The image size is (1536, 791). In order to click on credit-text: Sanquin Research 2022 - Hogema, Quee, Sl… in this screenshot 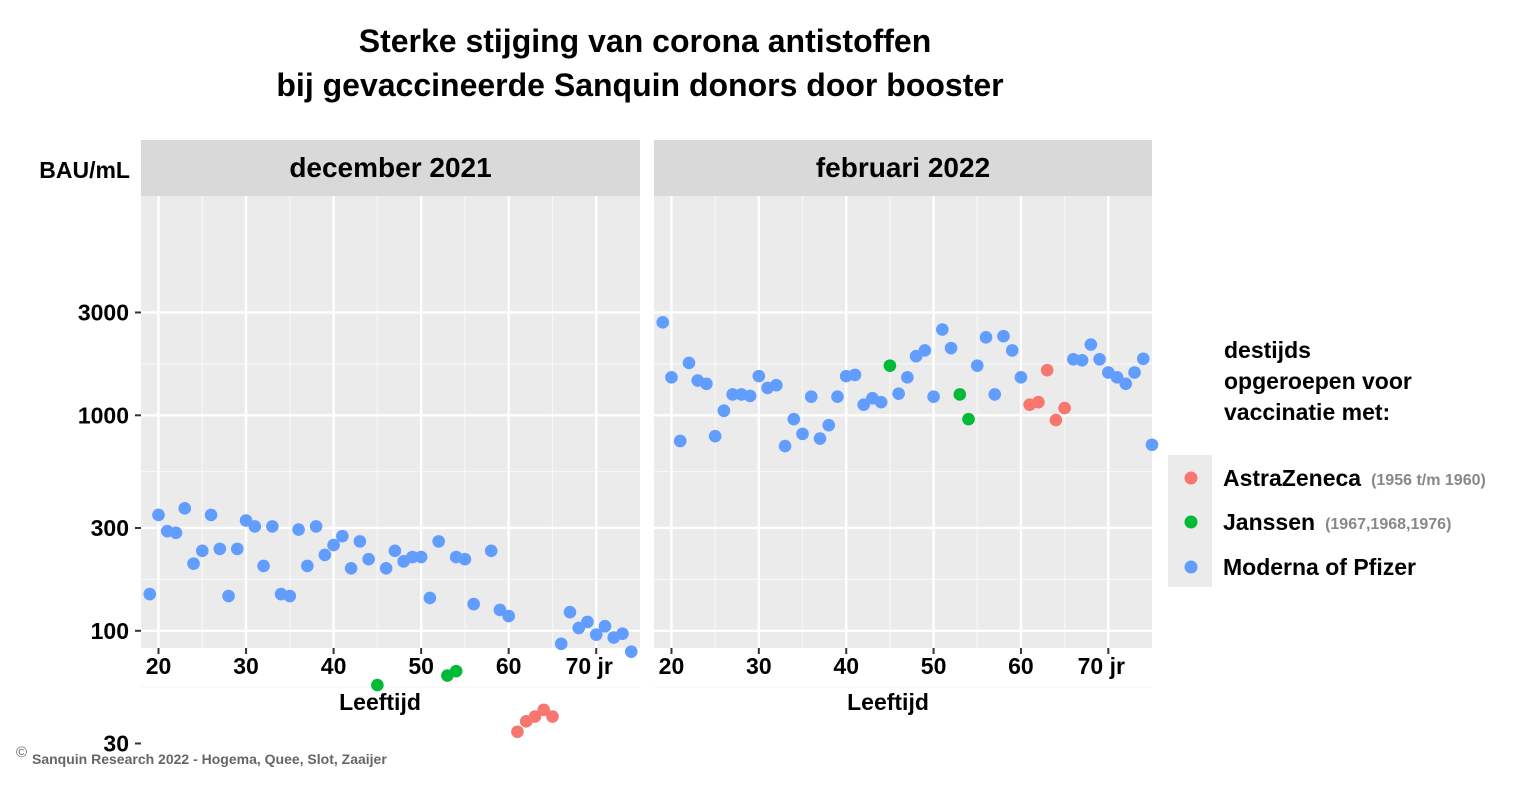, I will do `click(209, 759)`.